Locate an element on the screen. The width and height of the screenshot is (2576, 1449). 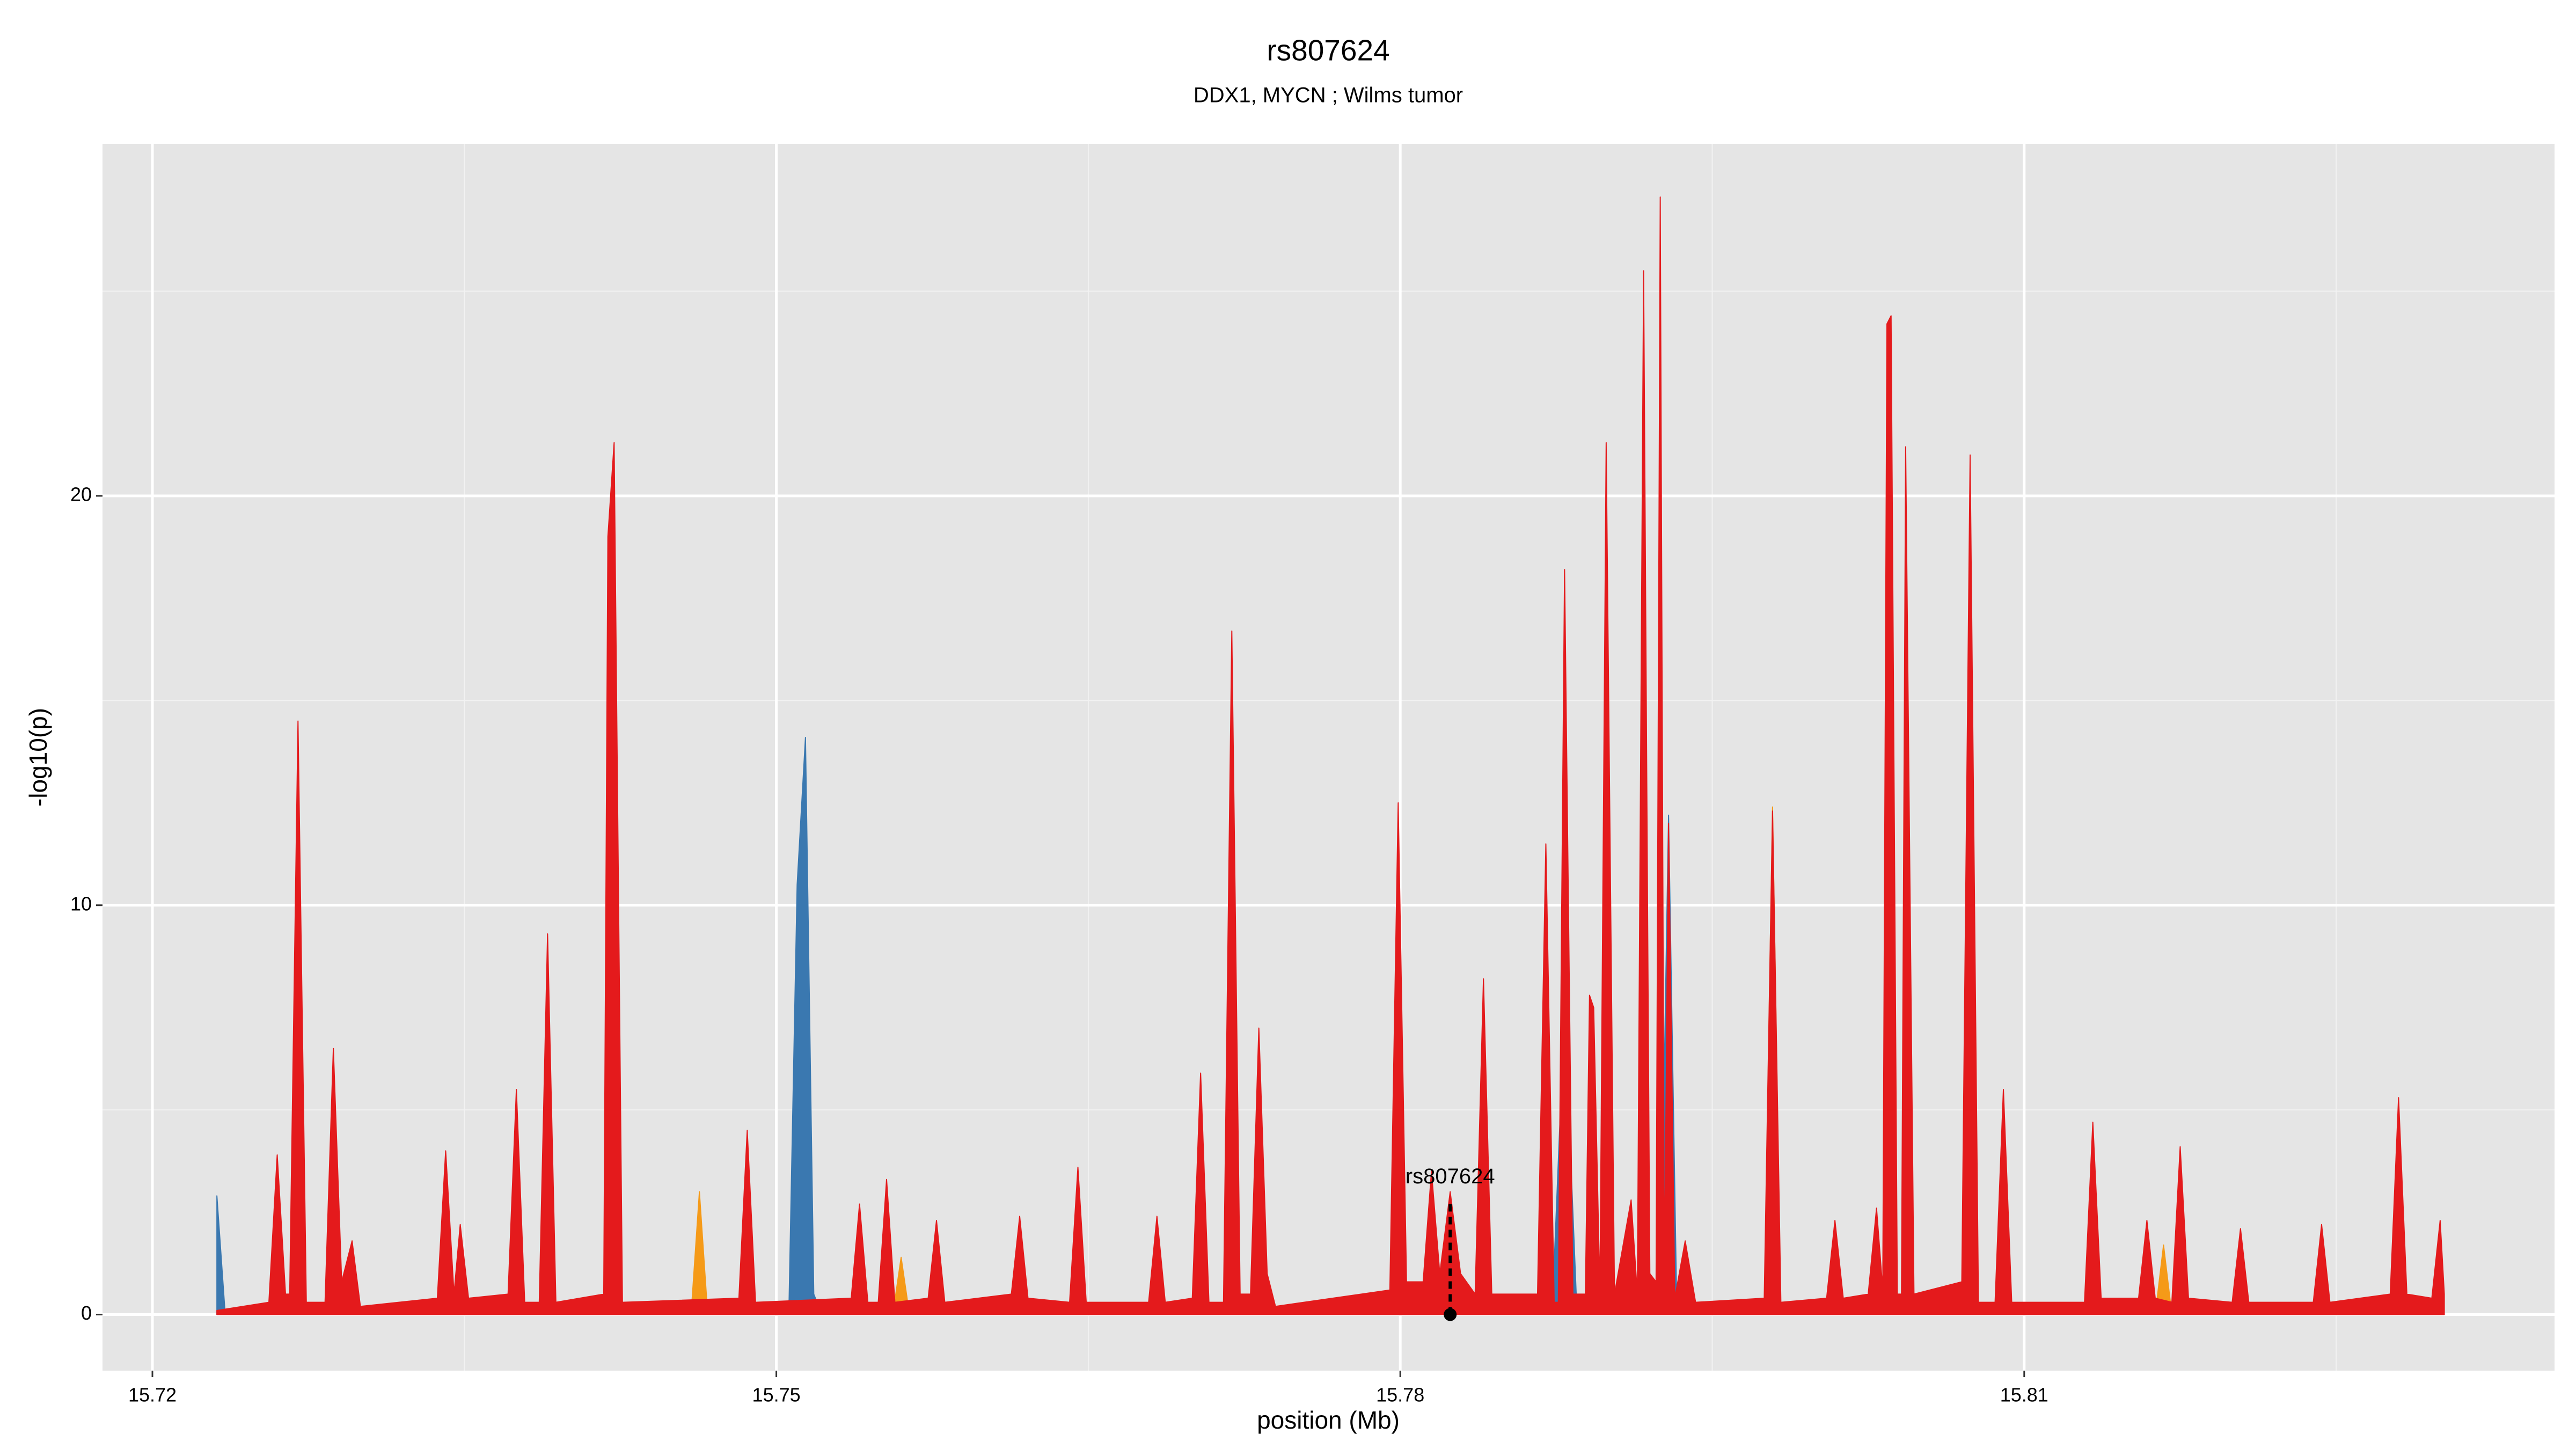
y-axis-title: -log10(p) is located at coordinates (38, 757).